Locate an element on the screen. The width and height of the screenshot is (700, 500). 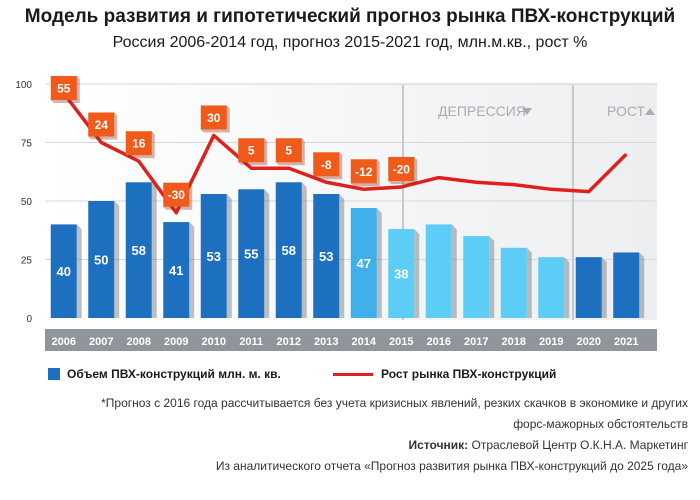
x-tick-label: 2009 is located at coordinates (176, 342).